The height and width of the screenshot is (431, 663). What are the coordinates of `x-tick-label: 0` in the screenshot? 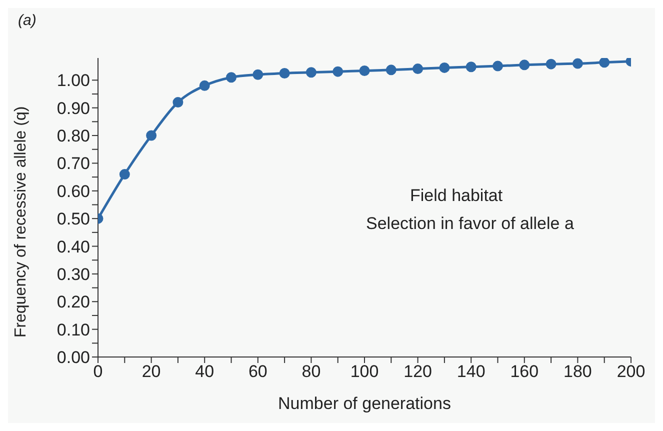 It's located at (98, 372).